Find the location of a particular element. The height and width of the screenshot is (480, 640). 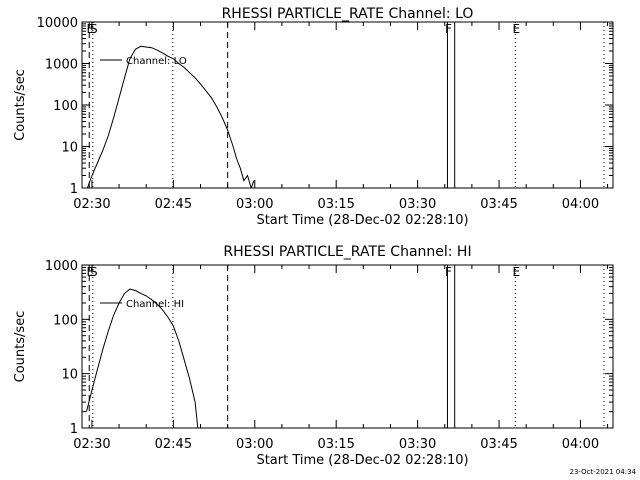

legend-label: Channel: HI is located at coordinates (155, 304).